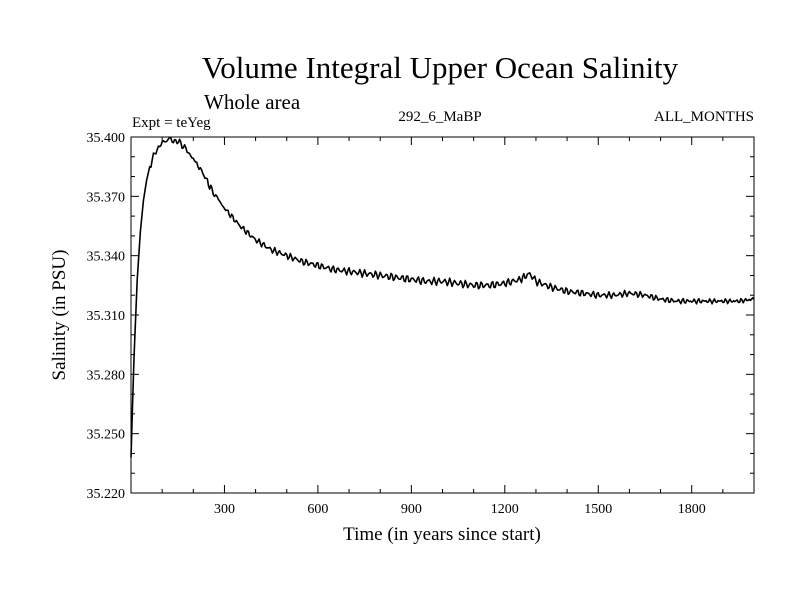 This screenshot has height=600, width=800. What do you see at coordinates (440, 67) in the screenshot?
I see `chart-title: Volume Integral Upper Ocean Salinity` at bounding box center [440, 67].